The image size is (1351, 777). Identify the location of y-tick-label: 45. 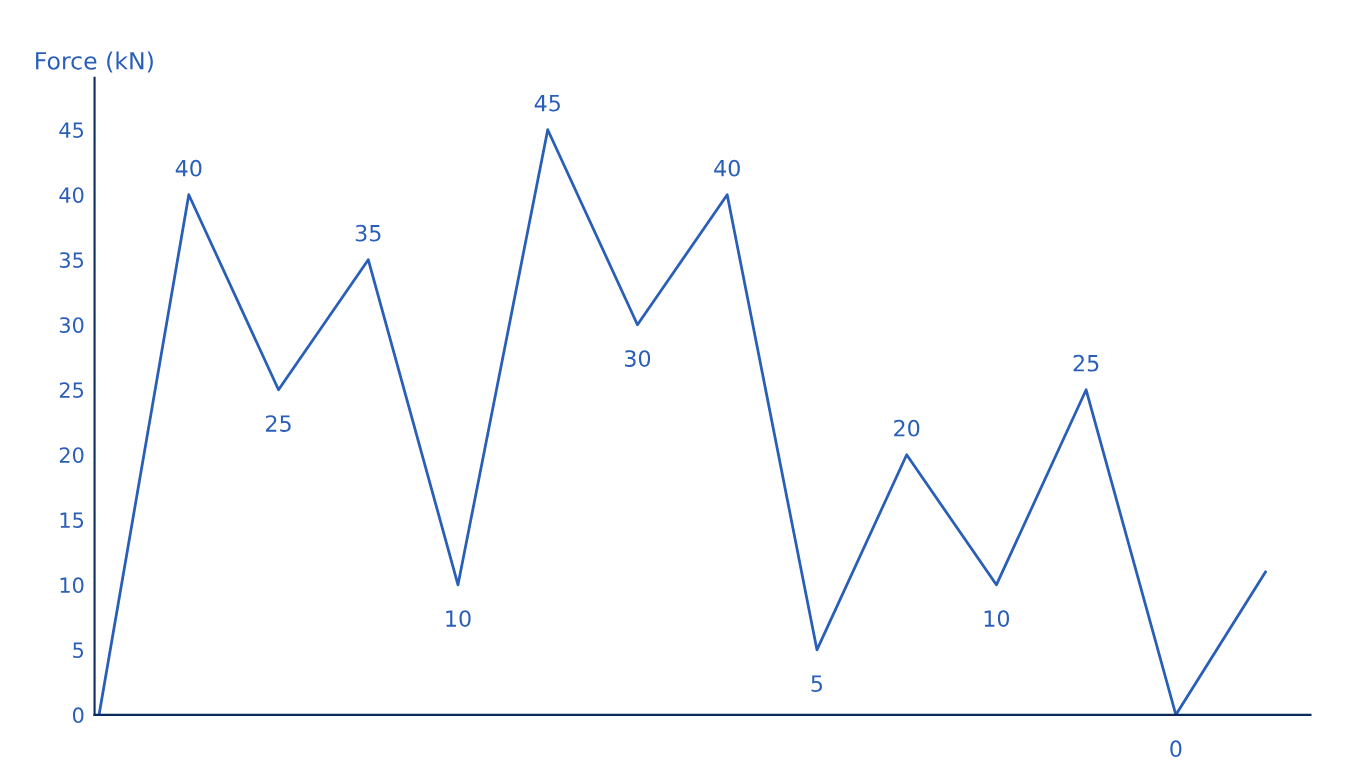
(71, 130).